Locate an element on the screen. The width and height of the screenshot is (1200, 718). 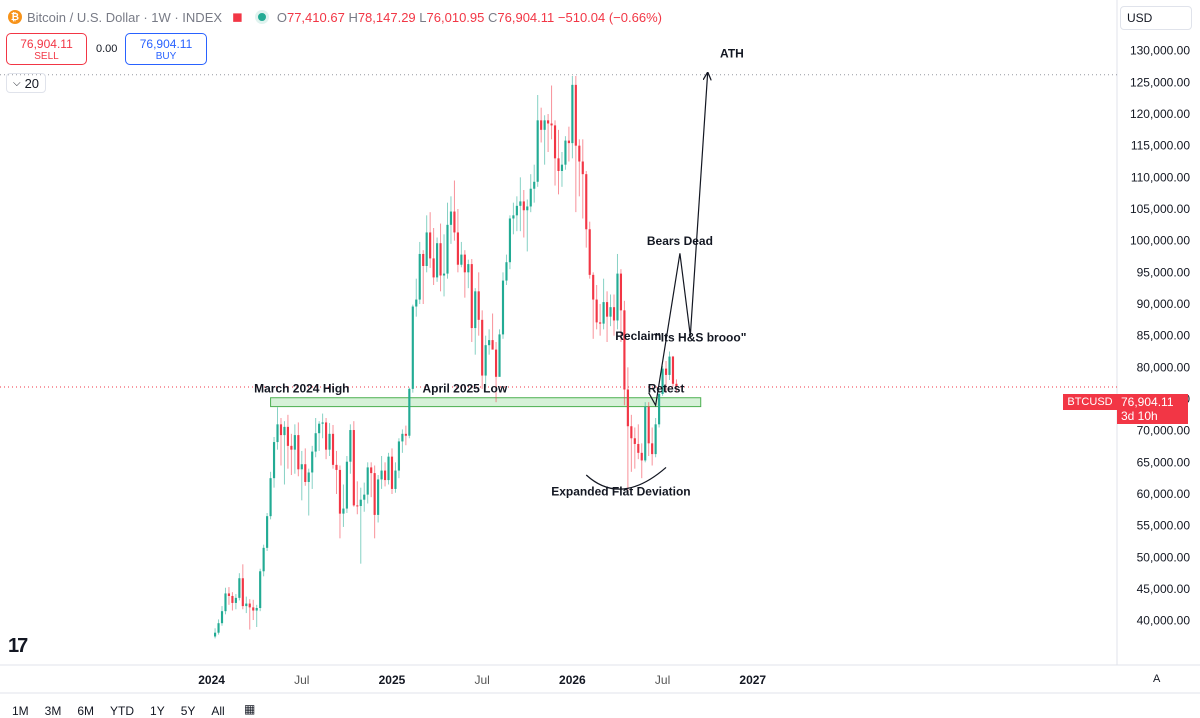
open-value: 77,410.67 is located at coordinates (315, 17).